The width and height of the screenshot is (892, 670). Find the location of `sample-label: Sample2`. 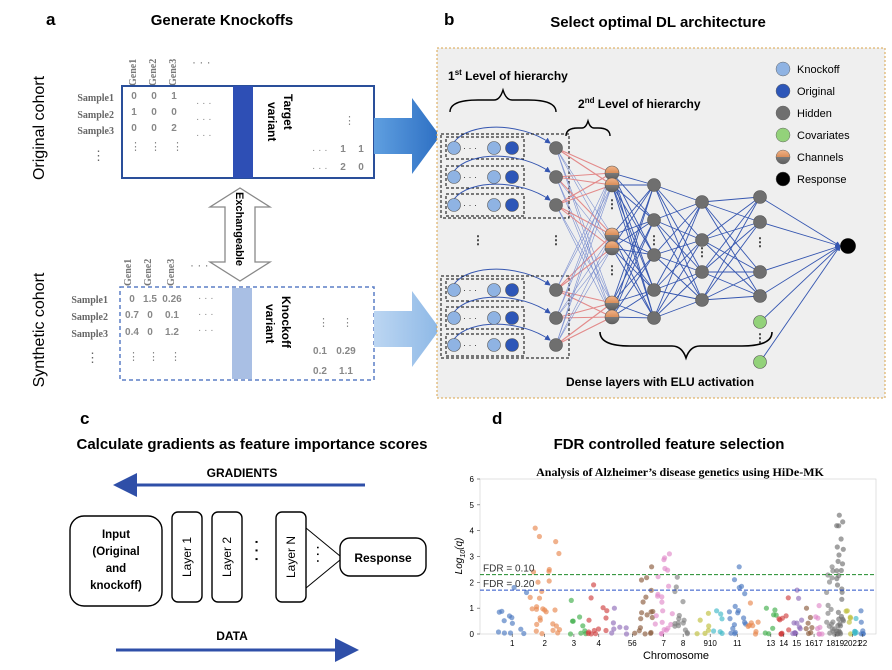

sample-label: Sample2 is located at coordinates (95, 115).